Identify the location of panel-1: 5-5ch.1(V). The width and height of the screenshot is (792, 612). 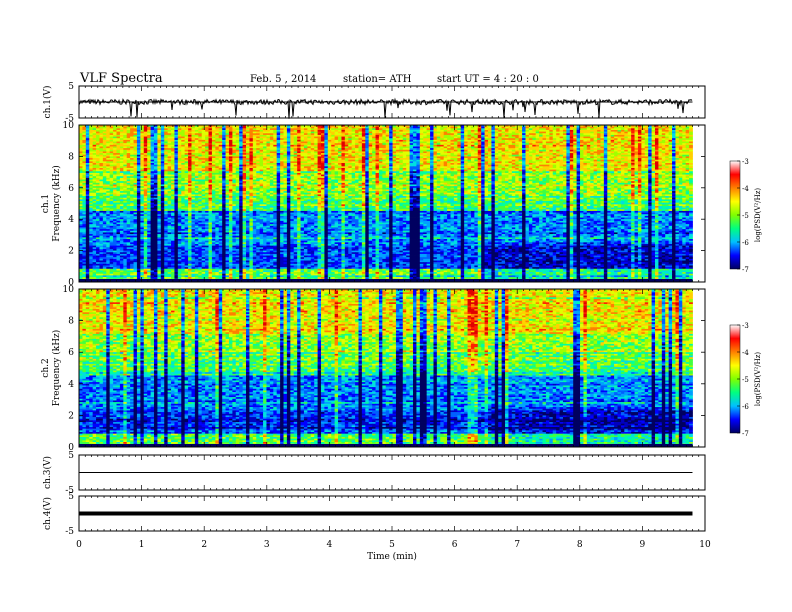
(373, 103).